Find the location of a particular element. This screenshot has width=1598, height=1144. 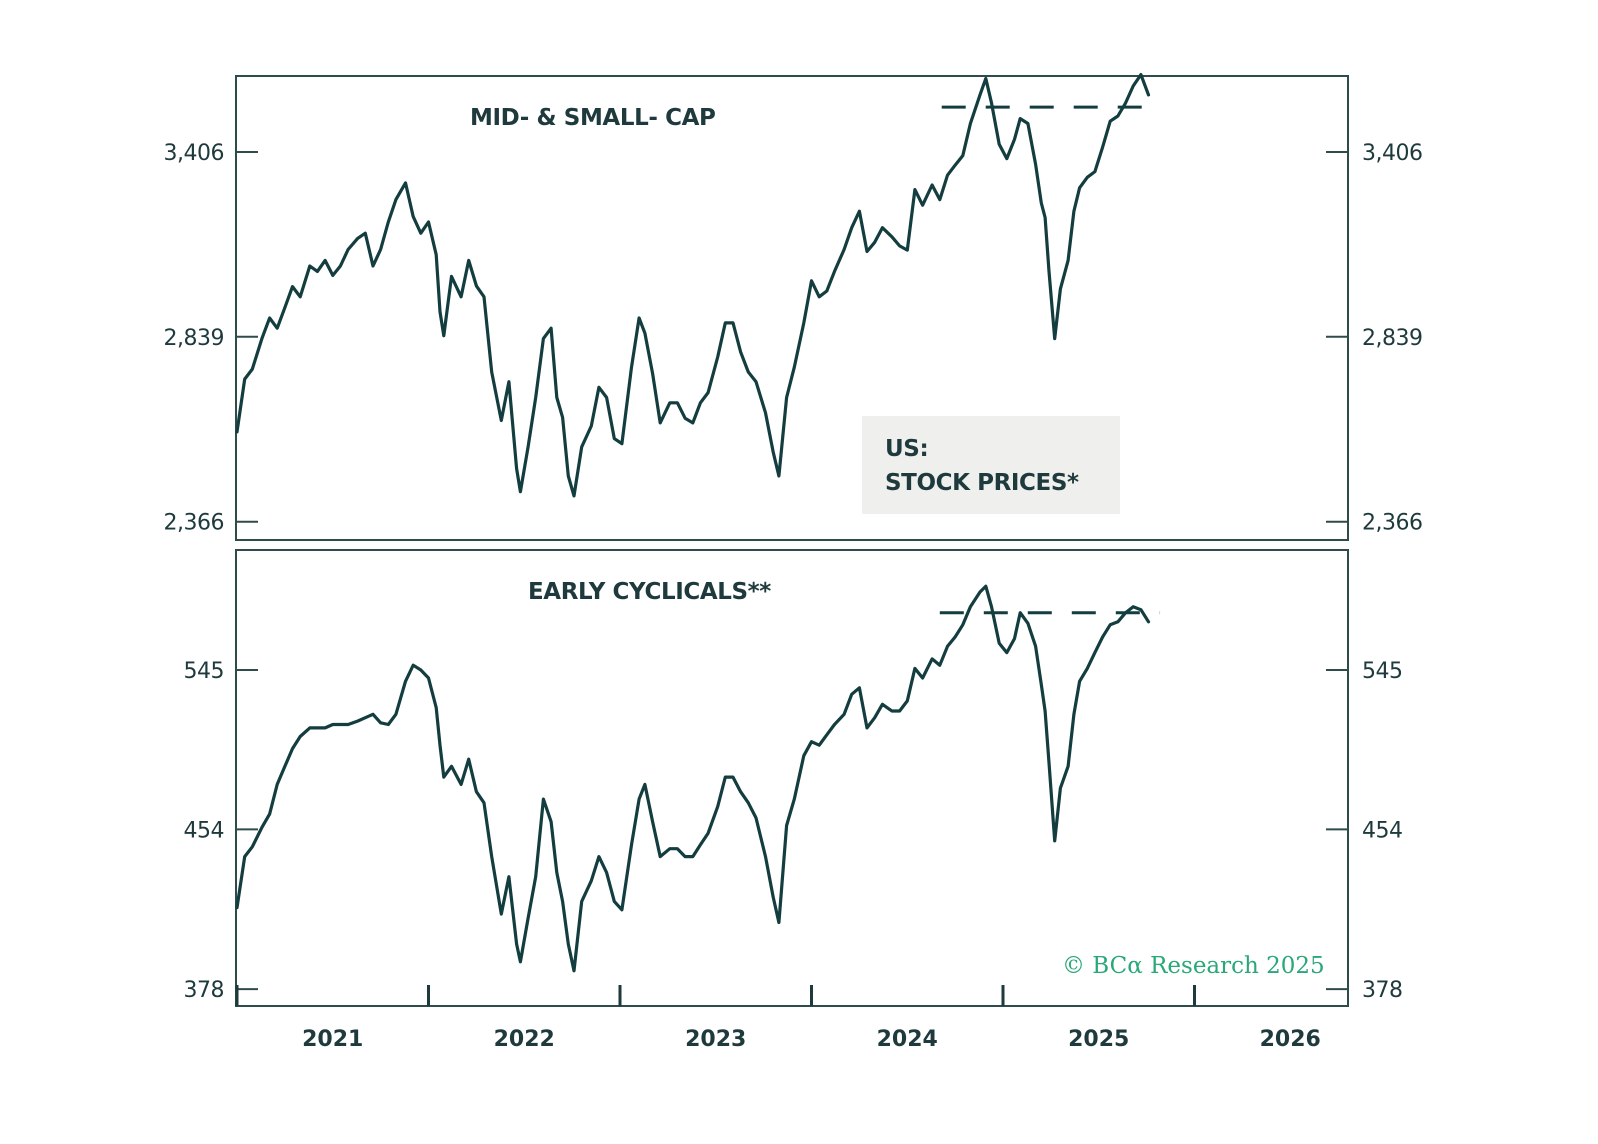

y-tick-label-right: 2,366 is located at coordinates (1392, 523).